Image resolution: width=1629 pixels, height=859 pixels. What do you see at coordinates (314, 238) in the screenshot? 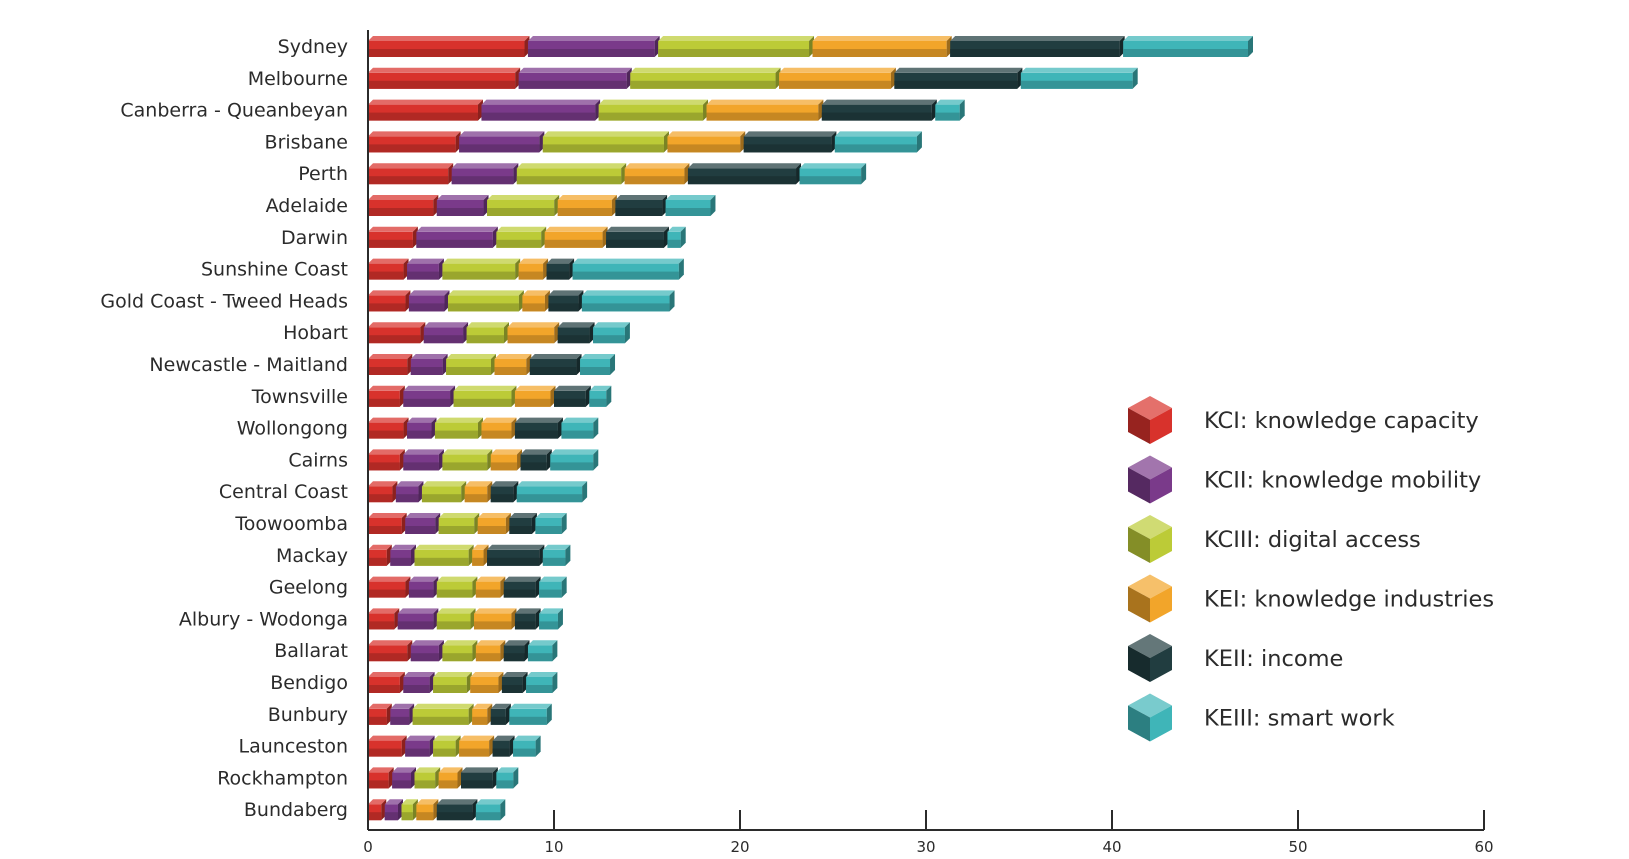
I see `category-label: Darwin` at bounding box center [314, 238].